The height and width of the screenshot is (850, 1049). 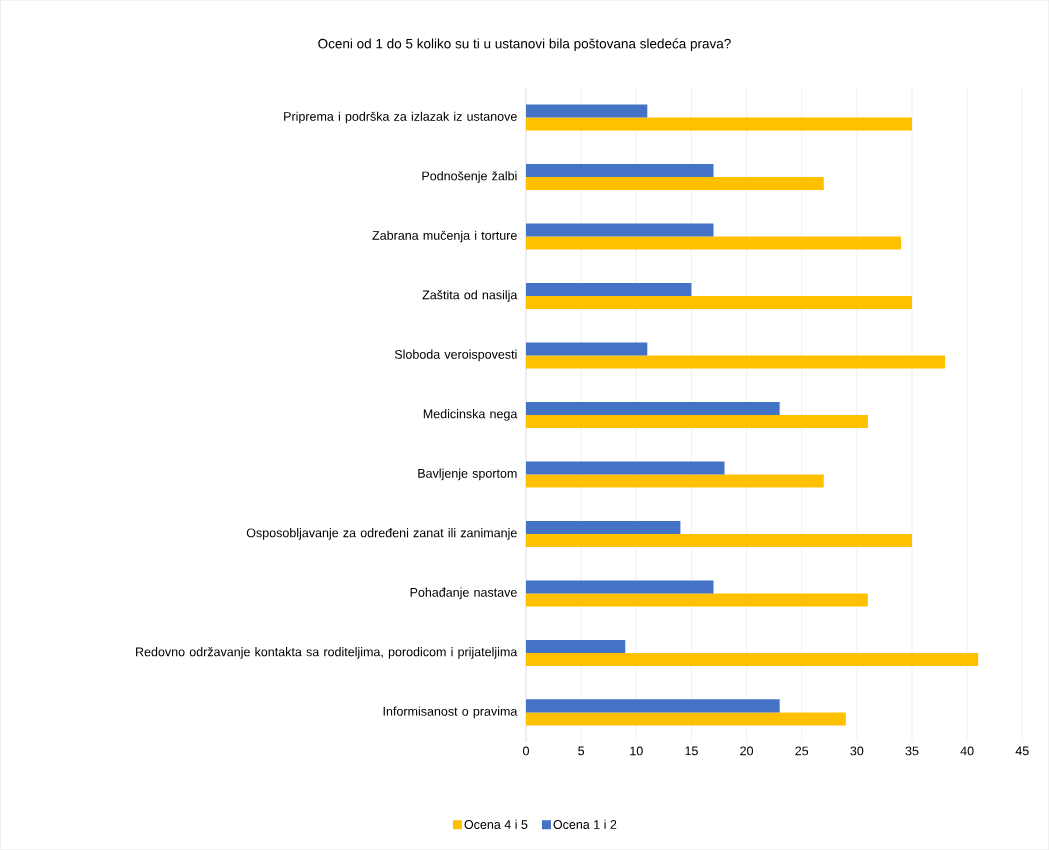 What do you see at coordinates (450, 712) in the screenshot?
I see `y-tick-label: Informisanost o pravima` at bounding box center [450, 712].